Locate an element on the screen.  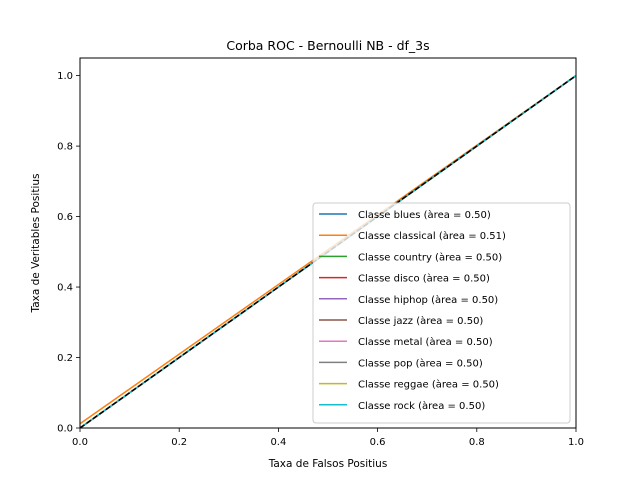
x-axis-label: Taxa de Falsos Positius is located at coordinates (328, 464).